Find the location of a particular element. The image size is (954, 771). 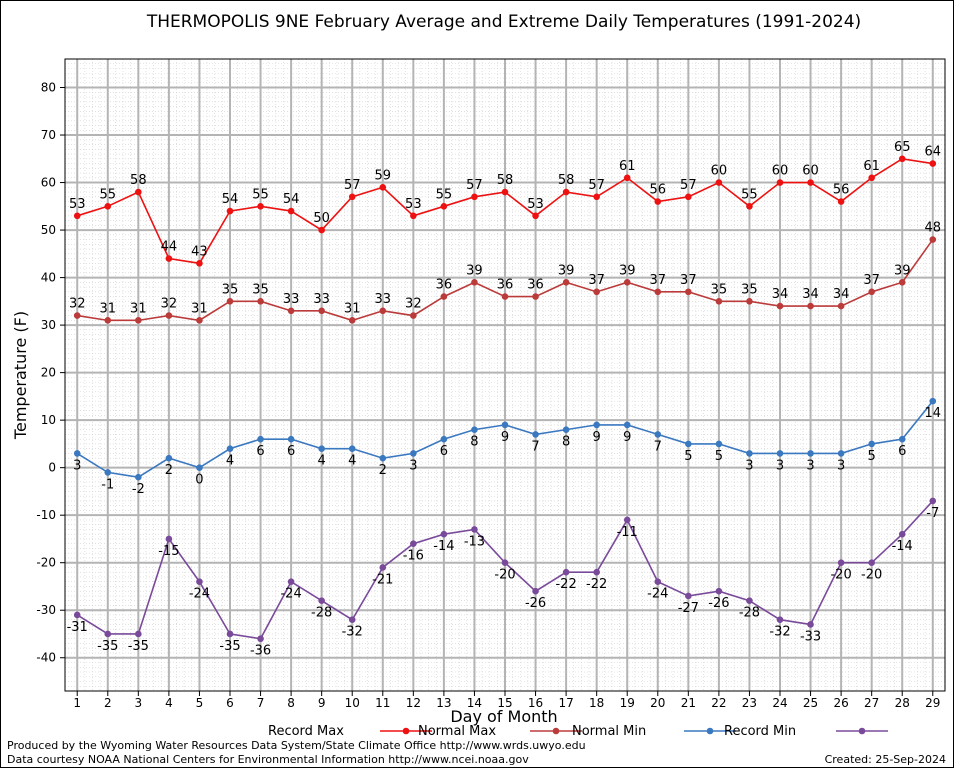

data-label-normal-max: 34 is located at coordinates (810, 294).